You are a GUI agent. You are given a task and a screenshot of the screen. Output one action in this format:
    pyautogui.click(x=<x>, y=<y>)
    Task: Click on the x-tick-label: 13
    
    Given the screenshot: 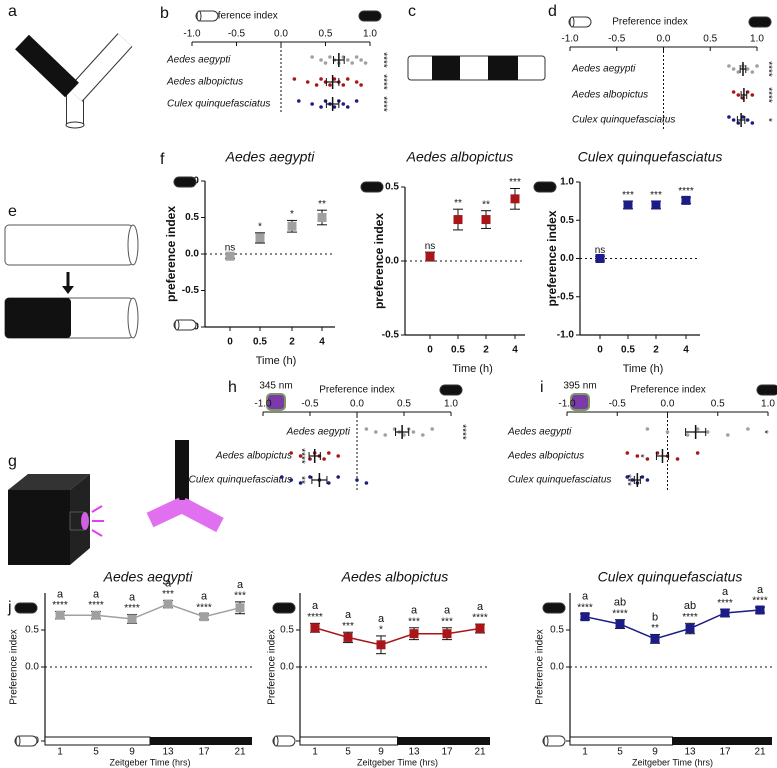 What is the action you would take?
    pyautogui.click(x=690, y=752)
    